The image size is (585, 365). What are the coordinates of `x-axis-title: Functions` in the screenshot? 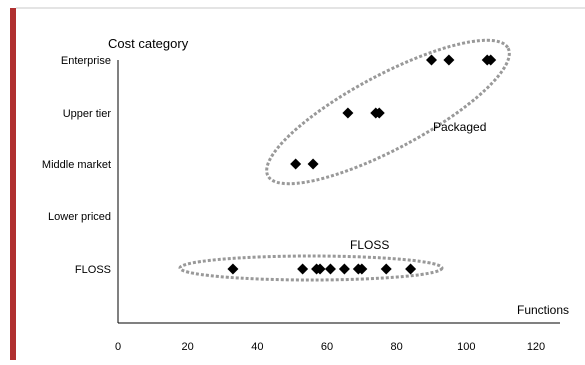 It's located at (543, 310).